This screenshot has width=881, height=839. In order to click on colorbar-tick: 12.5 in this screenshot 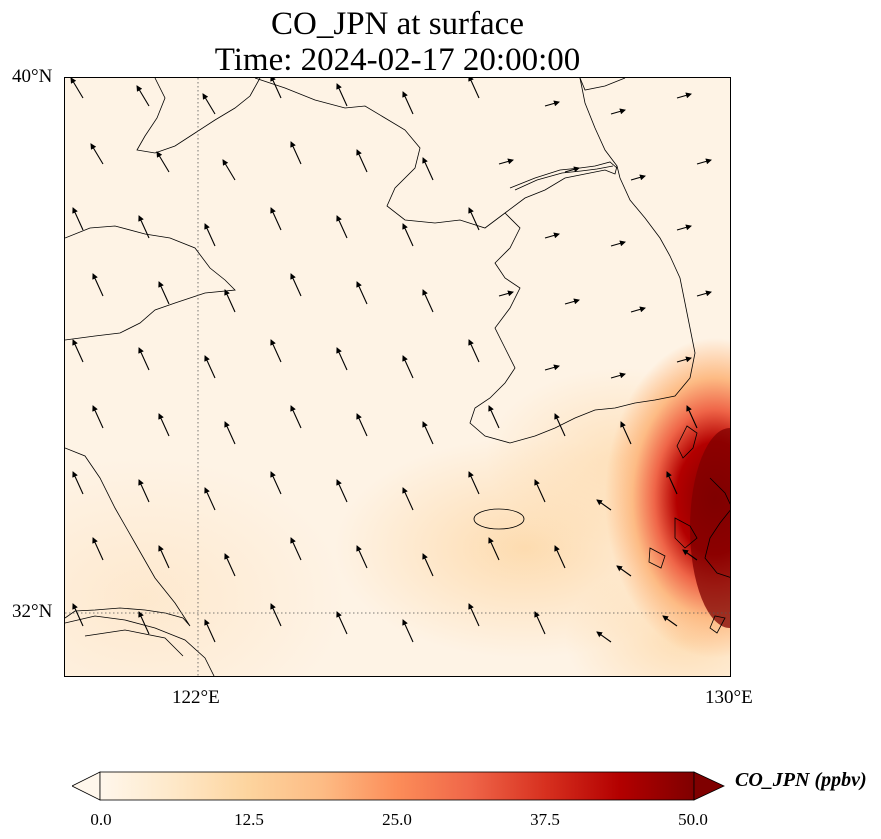, I will do `click(249, 819)`.